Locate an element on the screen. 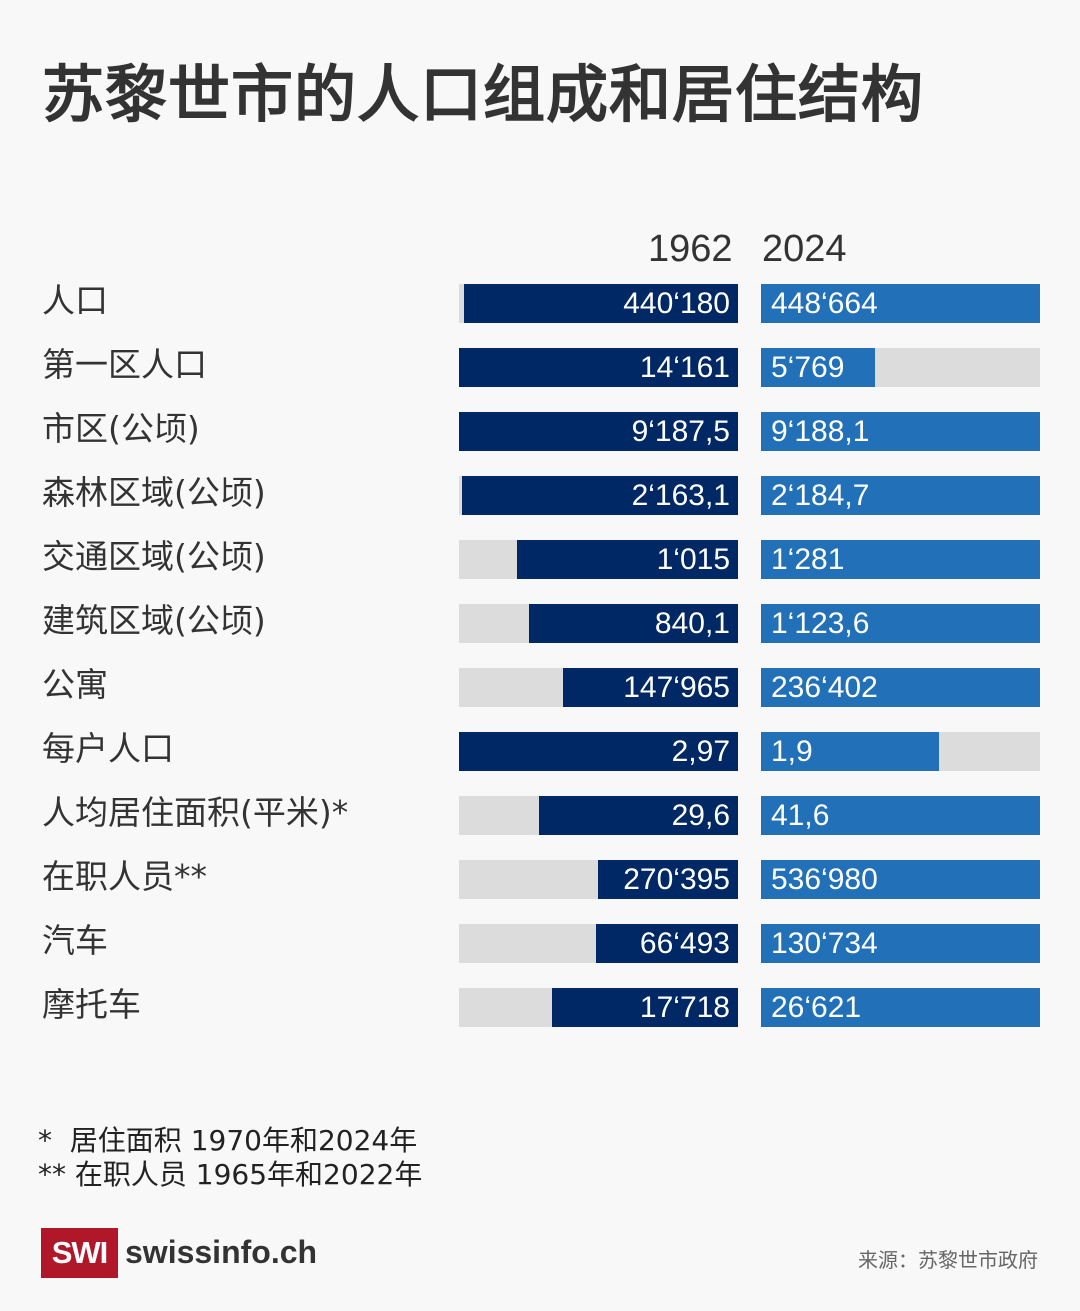 This screenshot has width=1080, height=1311. bar-2024-value-label: 9‘188,1 is located at coordinates (820, 431).